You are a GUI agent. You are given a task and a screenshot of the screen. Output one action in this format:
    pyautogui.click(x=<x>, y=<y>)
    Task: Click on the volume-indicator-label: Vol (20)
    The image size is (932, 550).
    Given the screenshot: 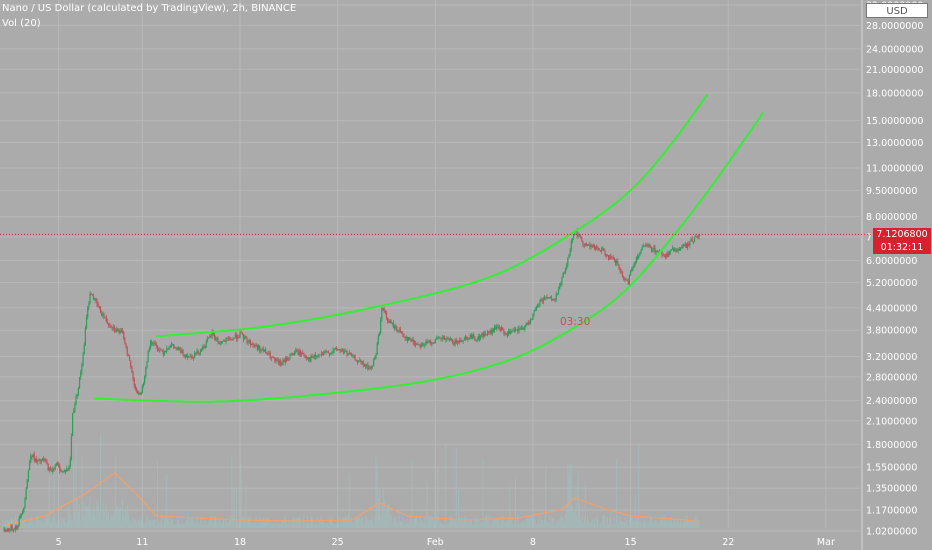 What is the action you would take?
    pyautogui.click(x=21, y=23)
    